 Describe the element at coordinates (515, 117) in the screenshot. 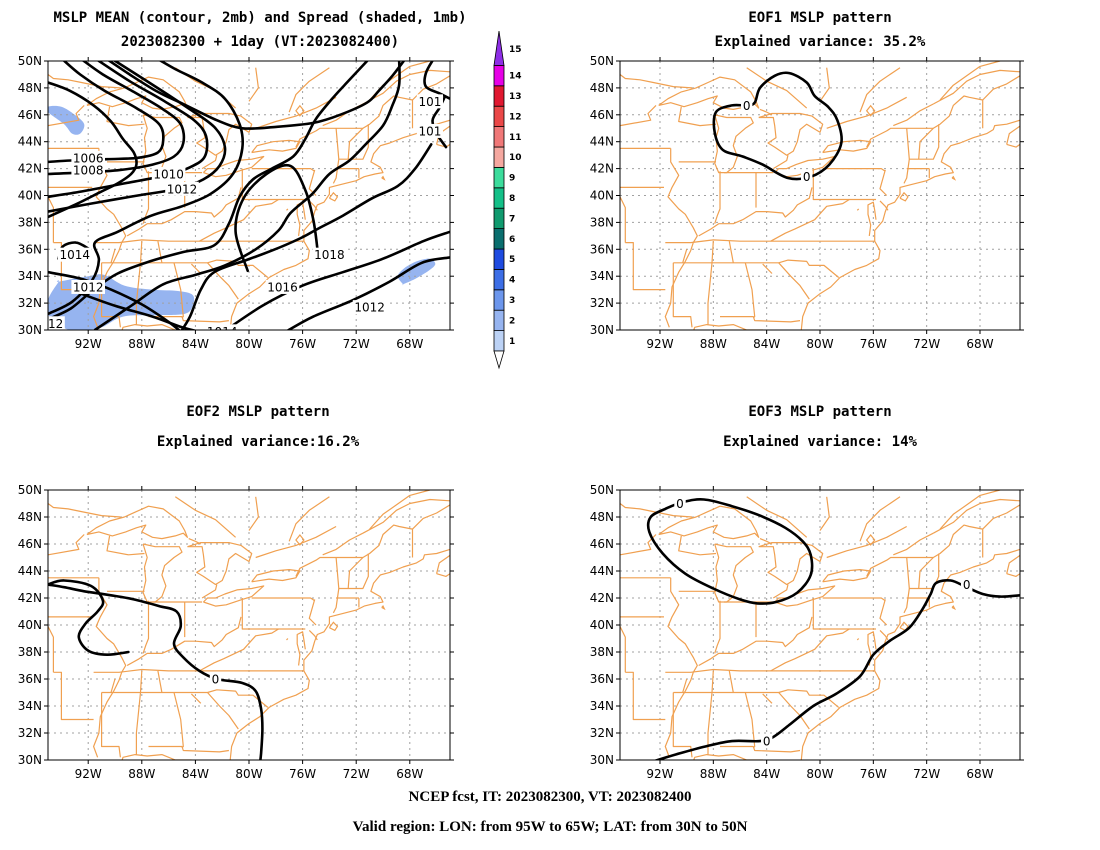

I see `colorbar-label: 12` at that location.